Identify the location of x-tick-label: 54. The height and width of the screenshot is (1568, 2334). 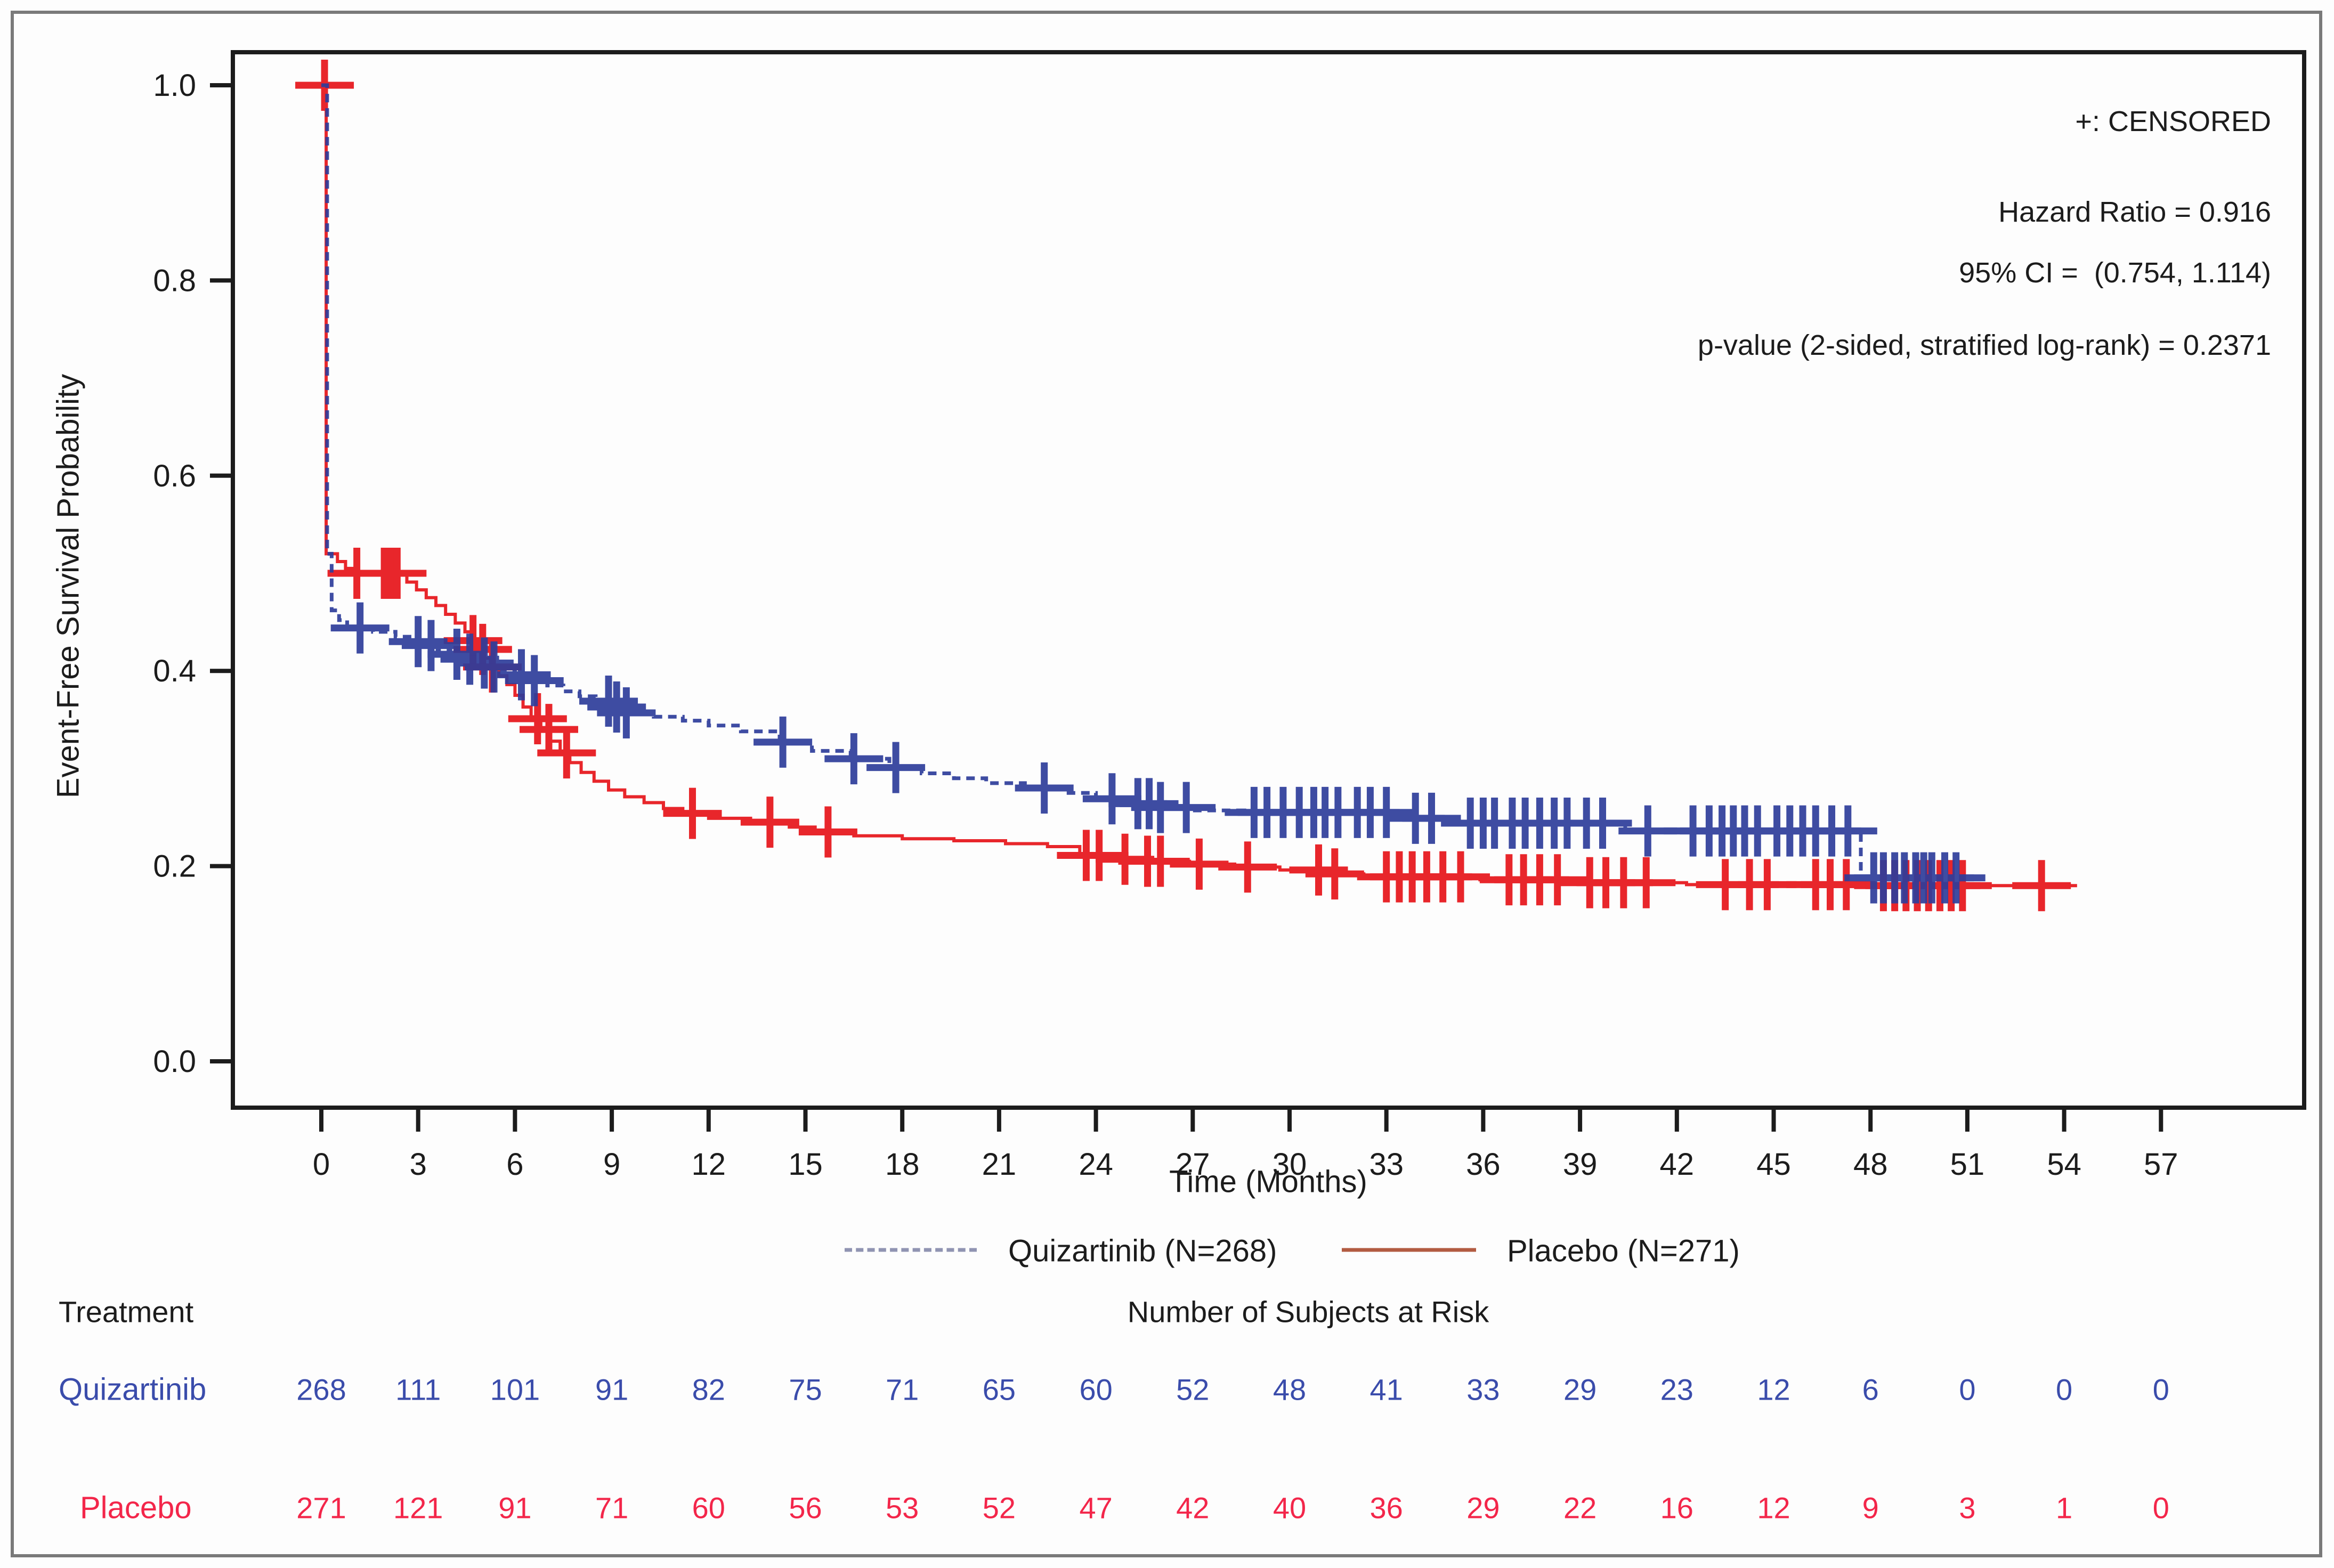
(2064, 1165).